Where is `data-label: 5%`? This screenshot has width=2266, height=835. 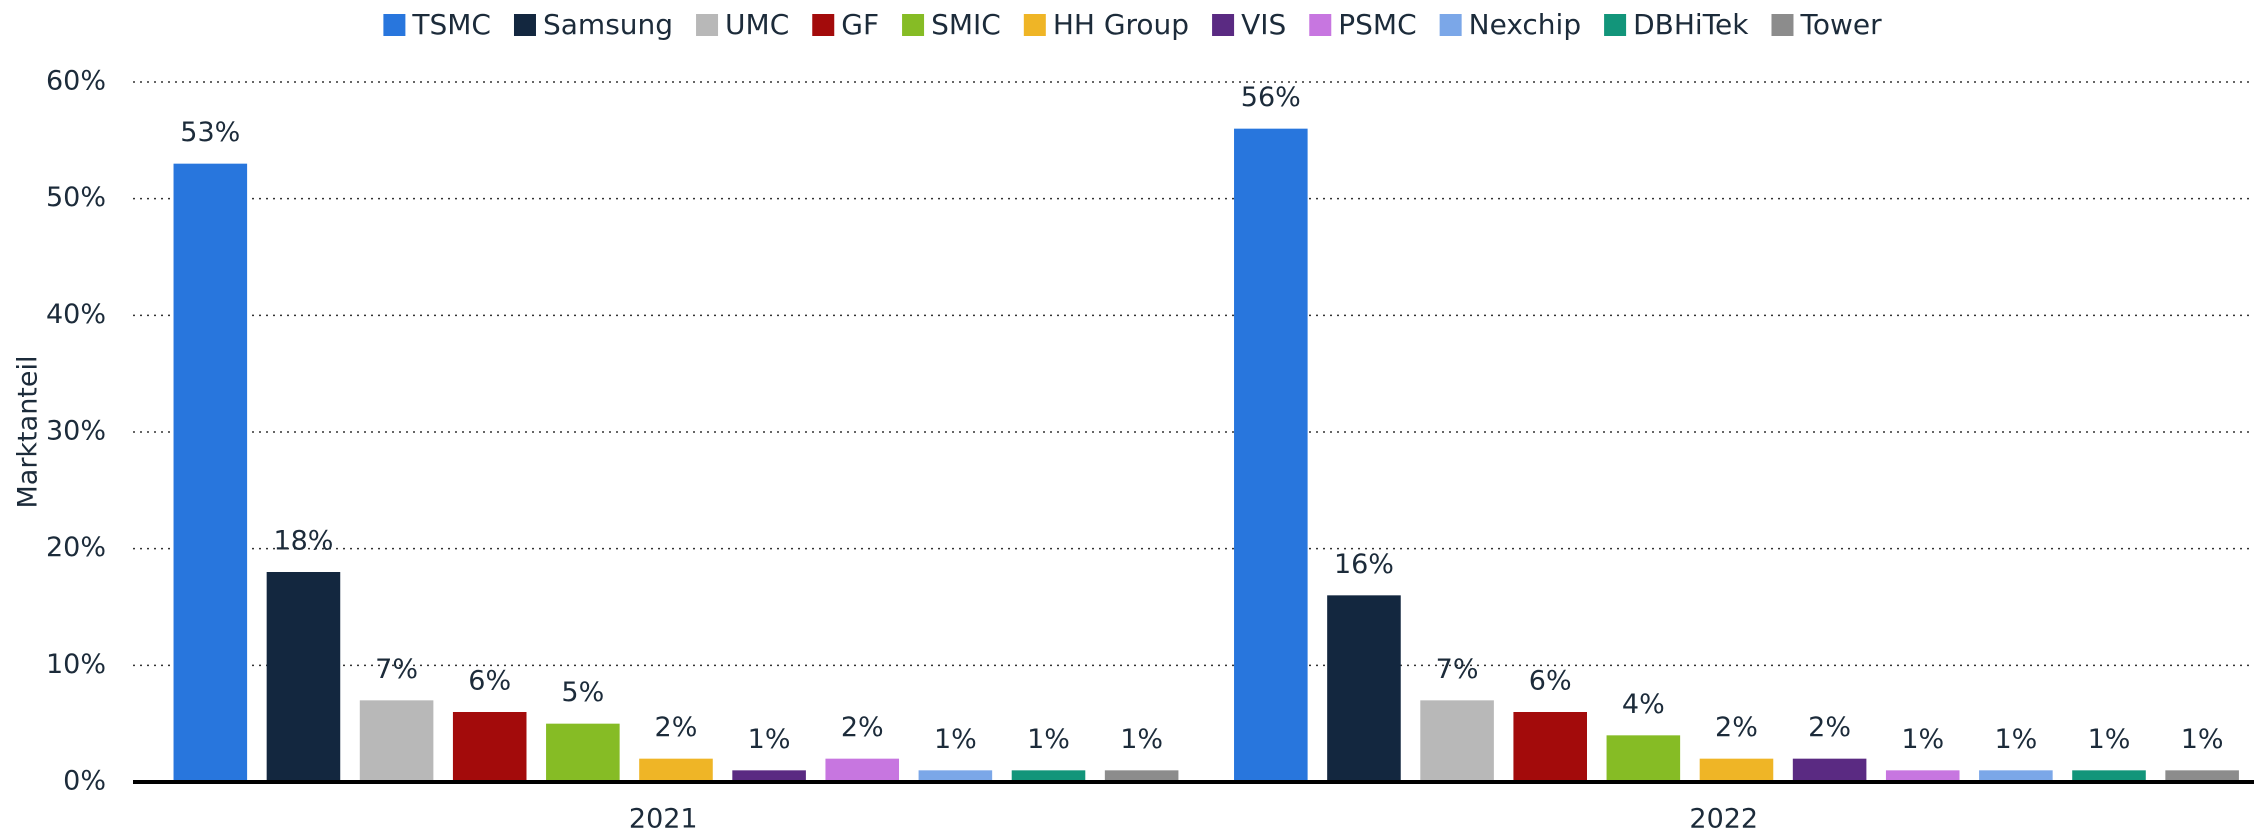 data-label: 5% is located at coordinates (582, 692).